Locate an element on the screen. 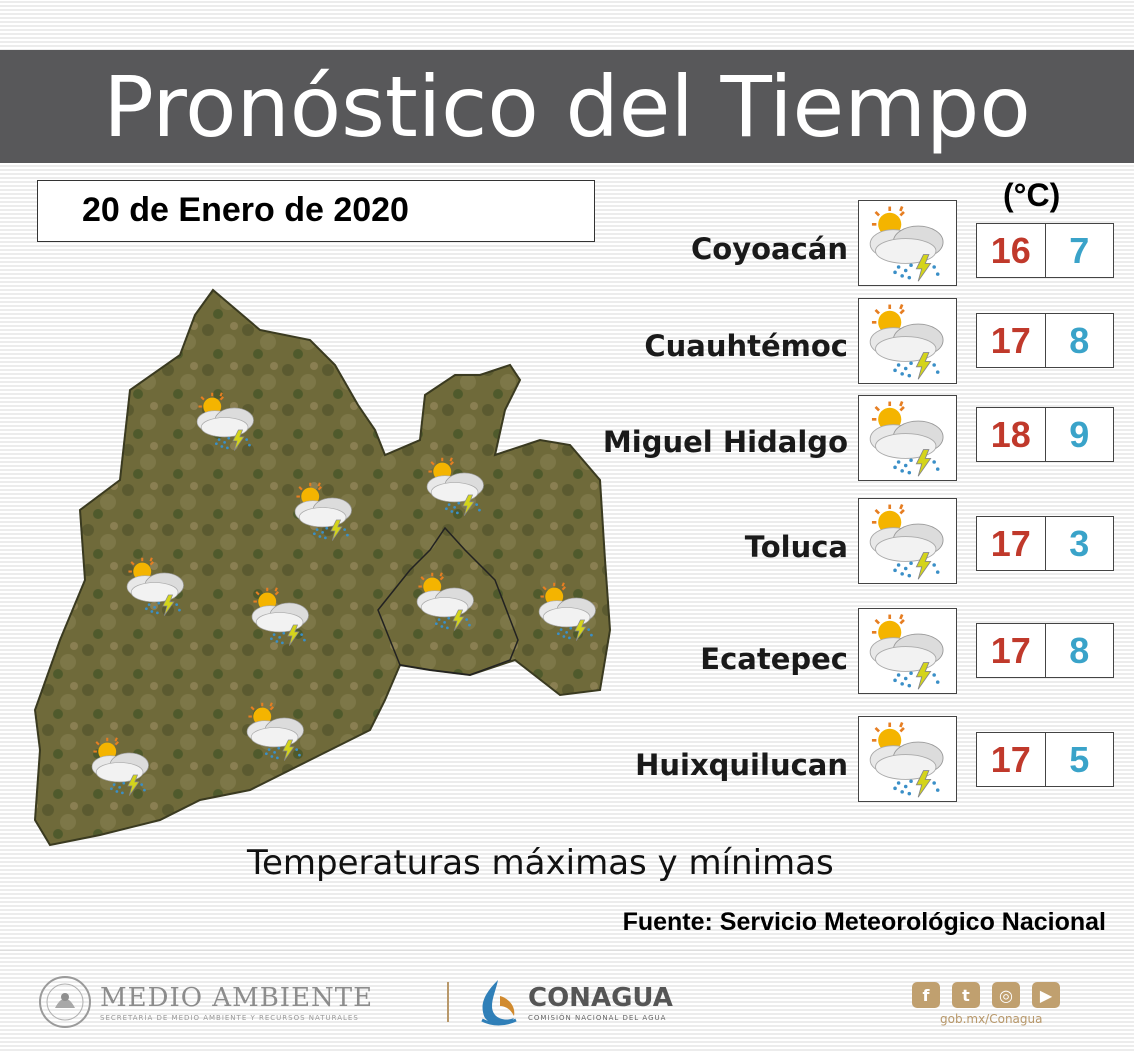 Image resolution: width=1134 pixels, height=1053 pixels. twitter-icon: t is located at coordinates (966, 995).